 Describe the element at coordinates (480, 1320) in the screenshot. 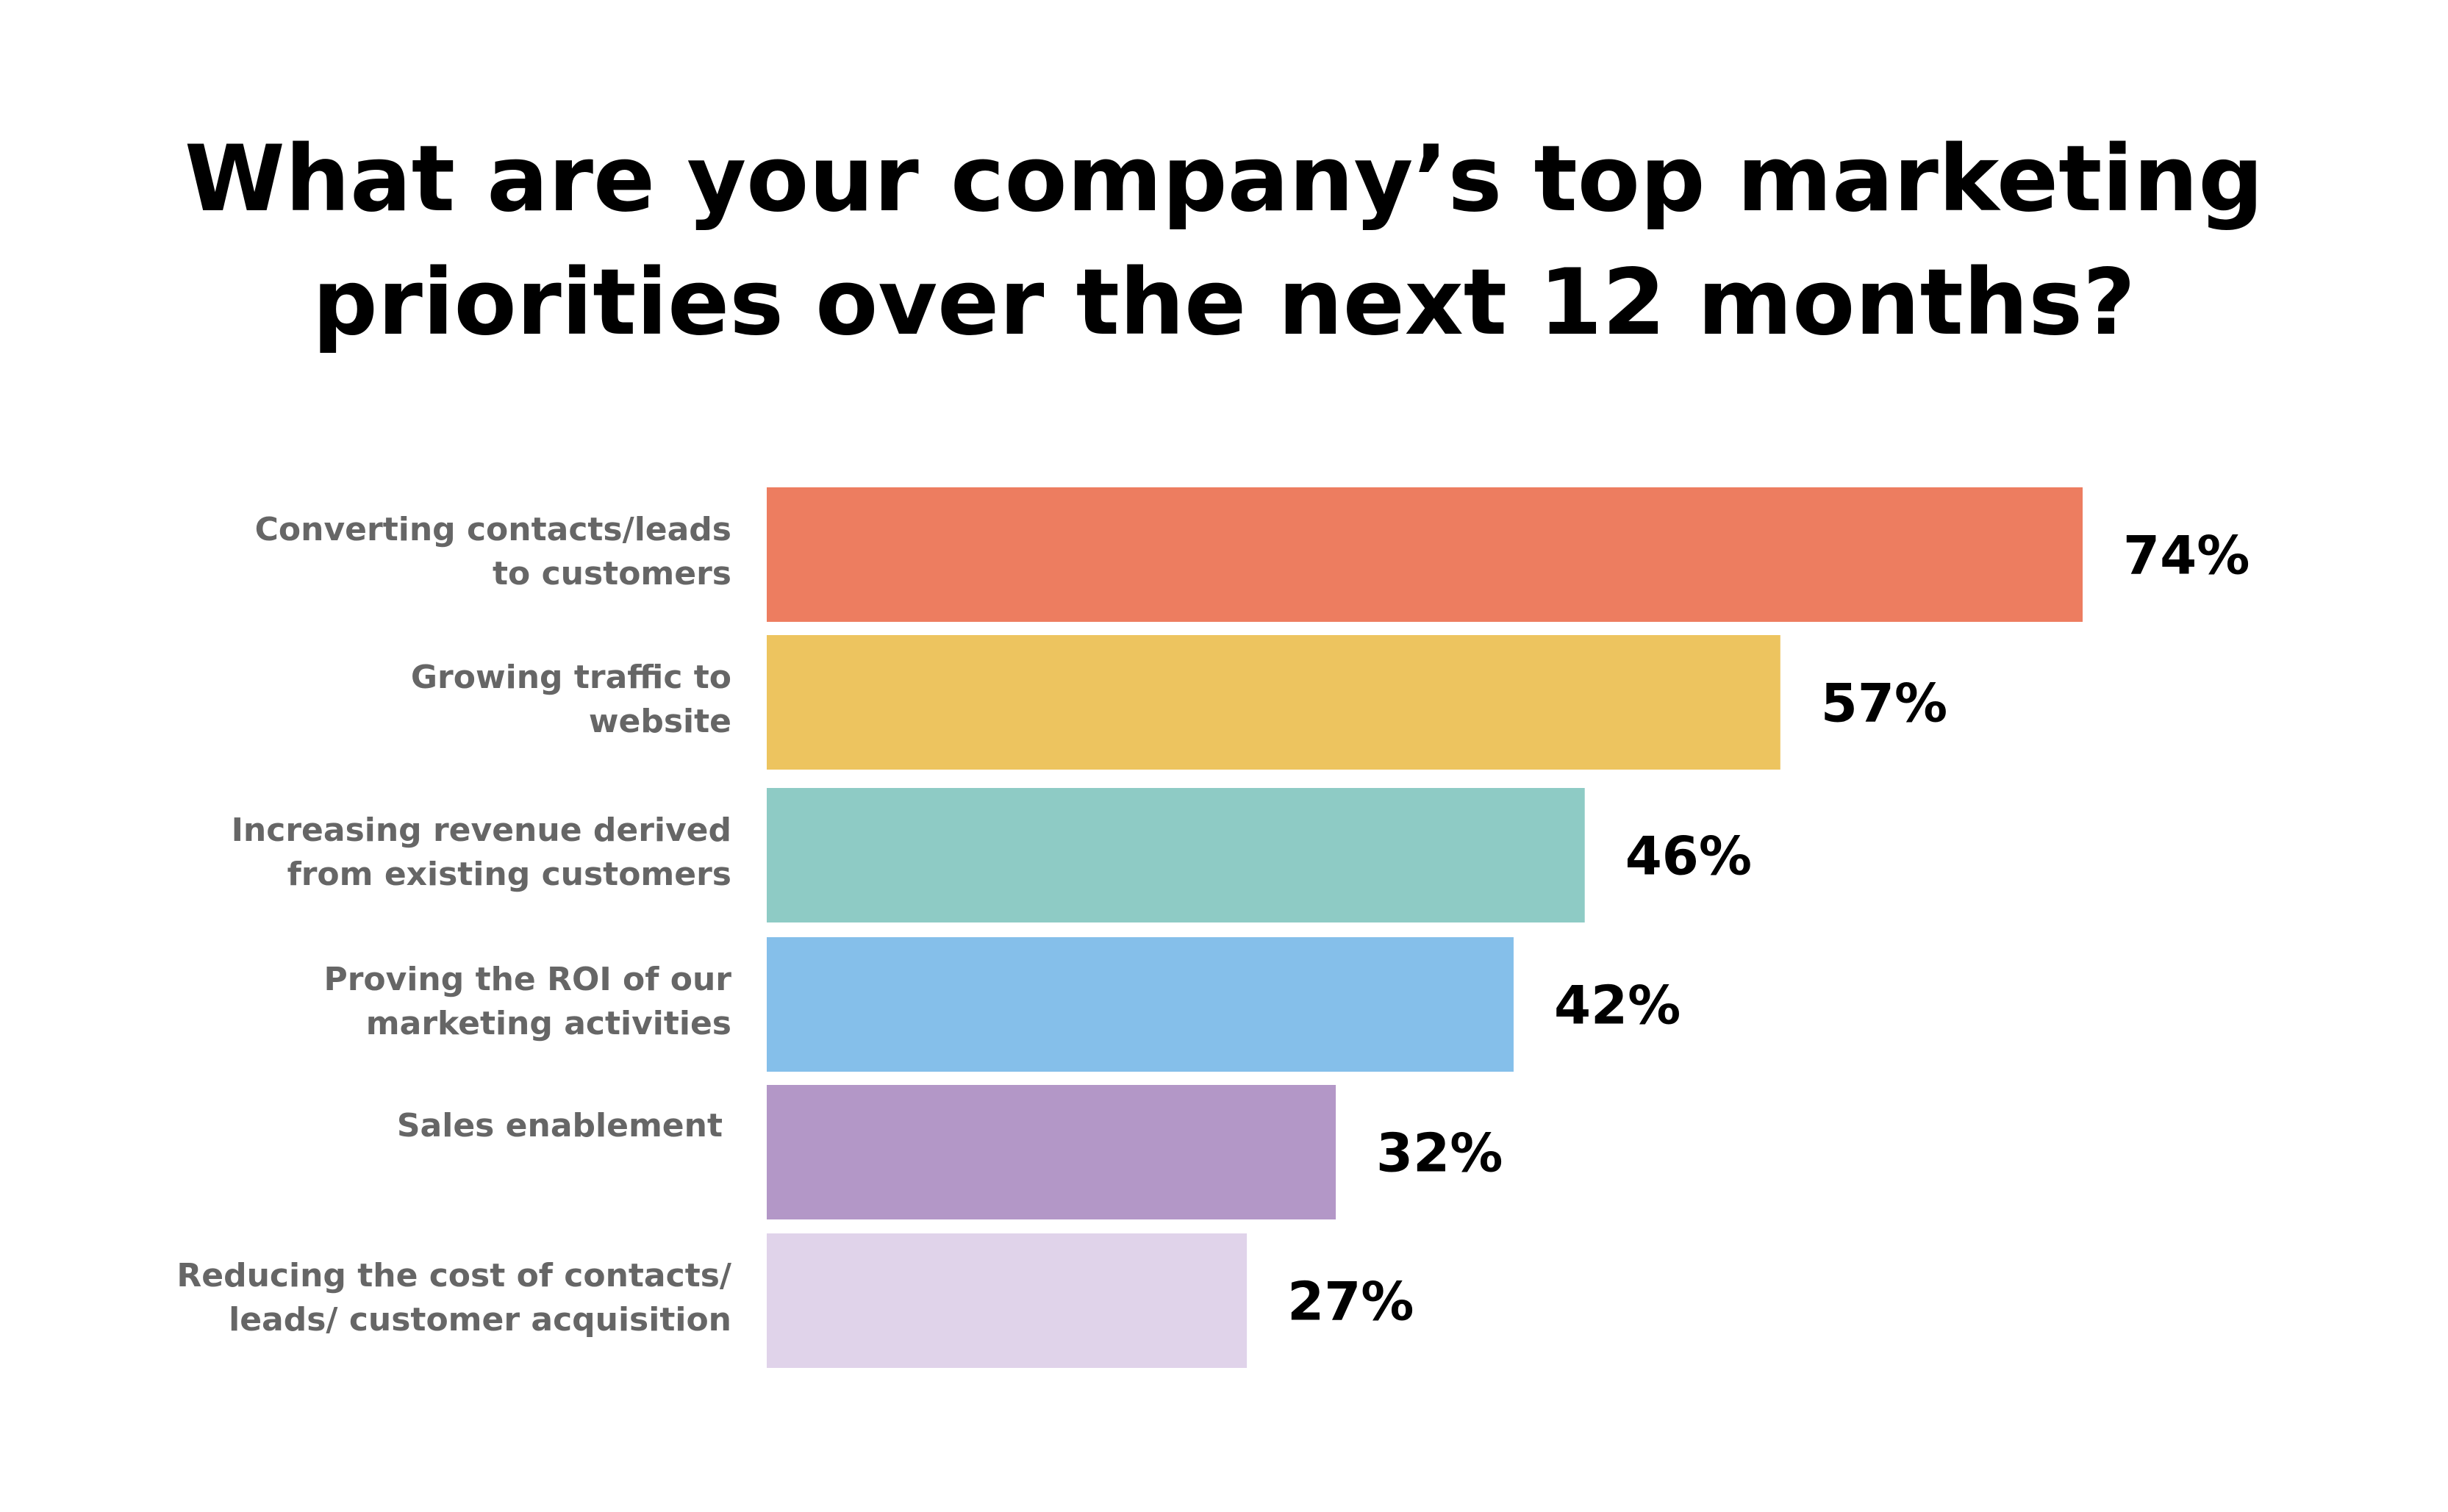

I see `category-label-6-line-2: leads/ customer acquisition` at that location.